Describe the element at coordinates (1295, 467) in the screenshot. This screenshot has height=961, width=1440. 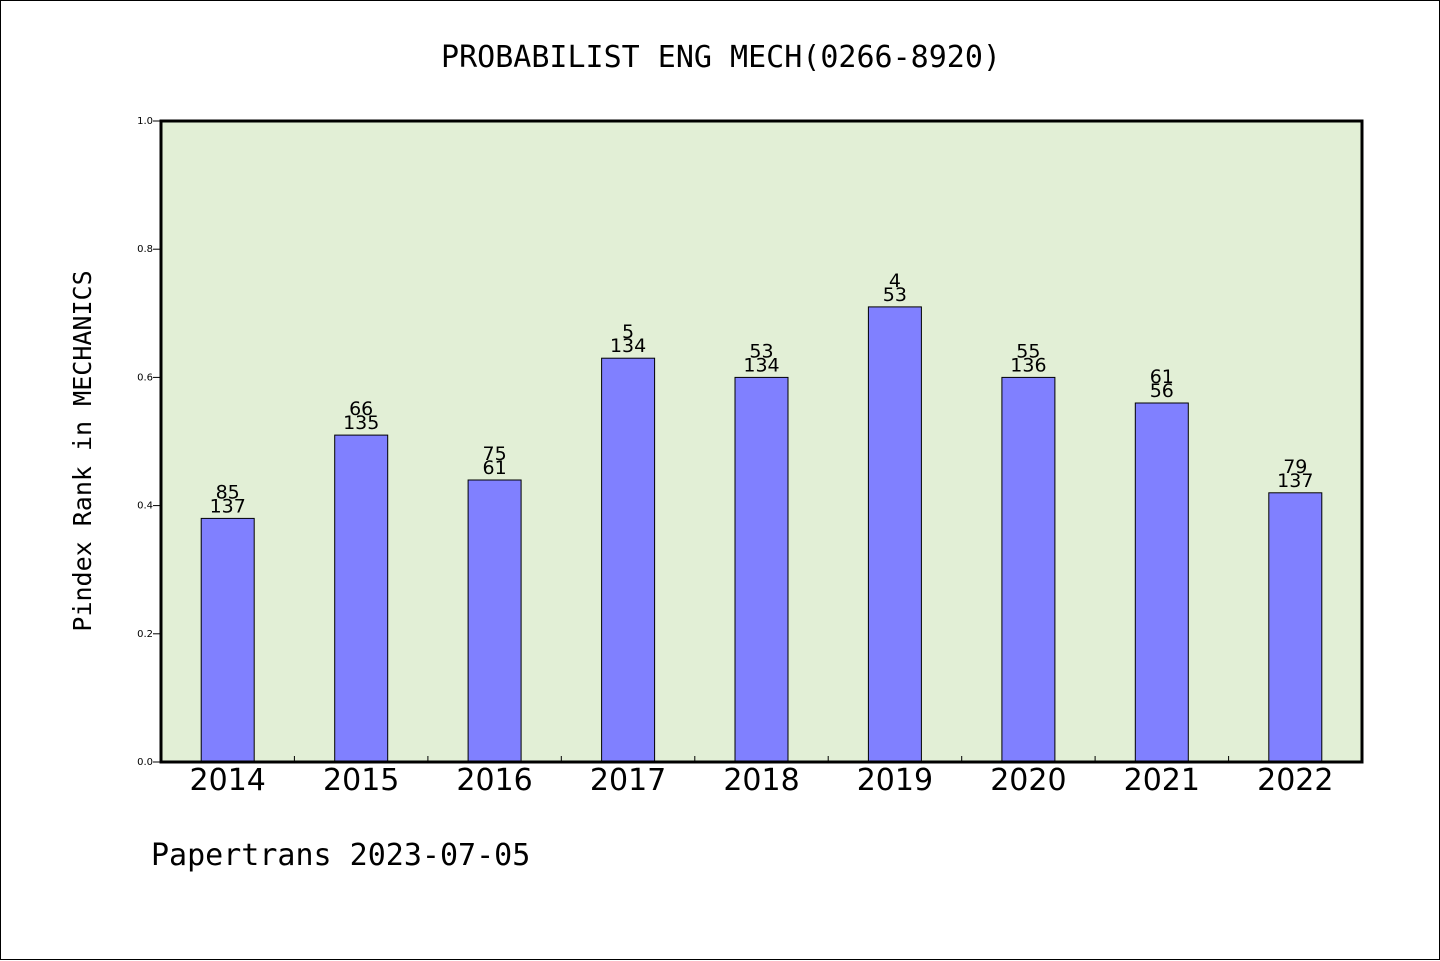
I see `bar-label-top-2022: 79` at that location.